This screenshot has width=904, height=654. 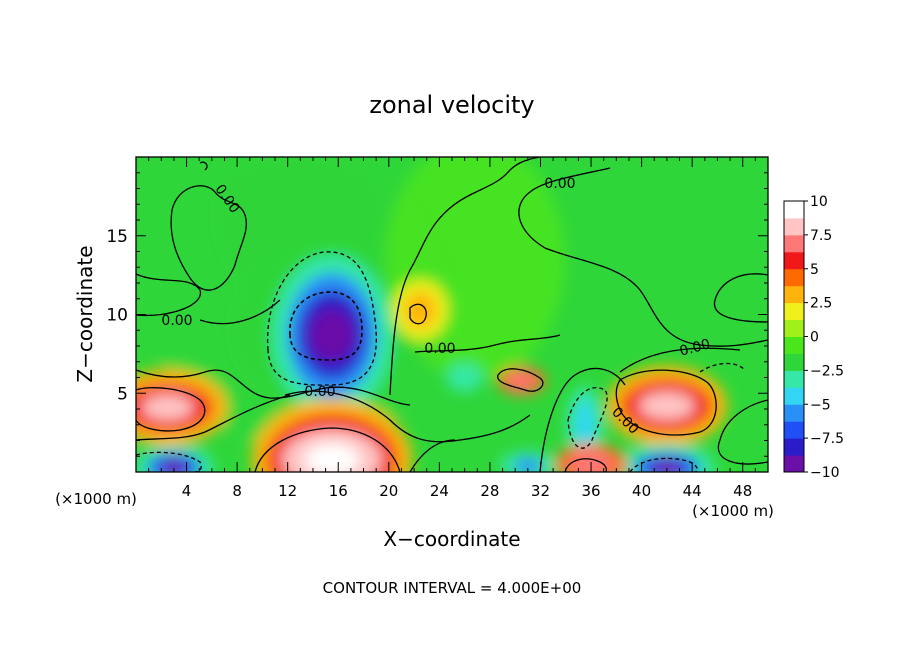 I want to click on x-tick-label: 44, so click(x=692, y=491).